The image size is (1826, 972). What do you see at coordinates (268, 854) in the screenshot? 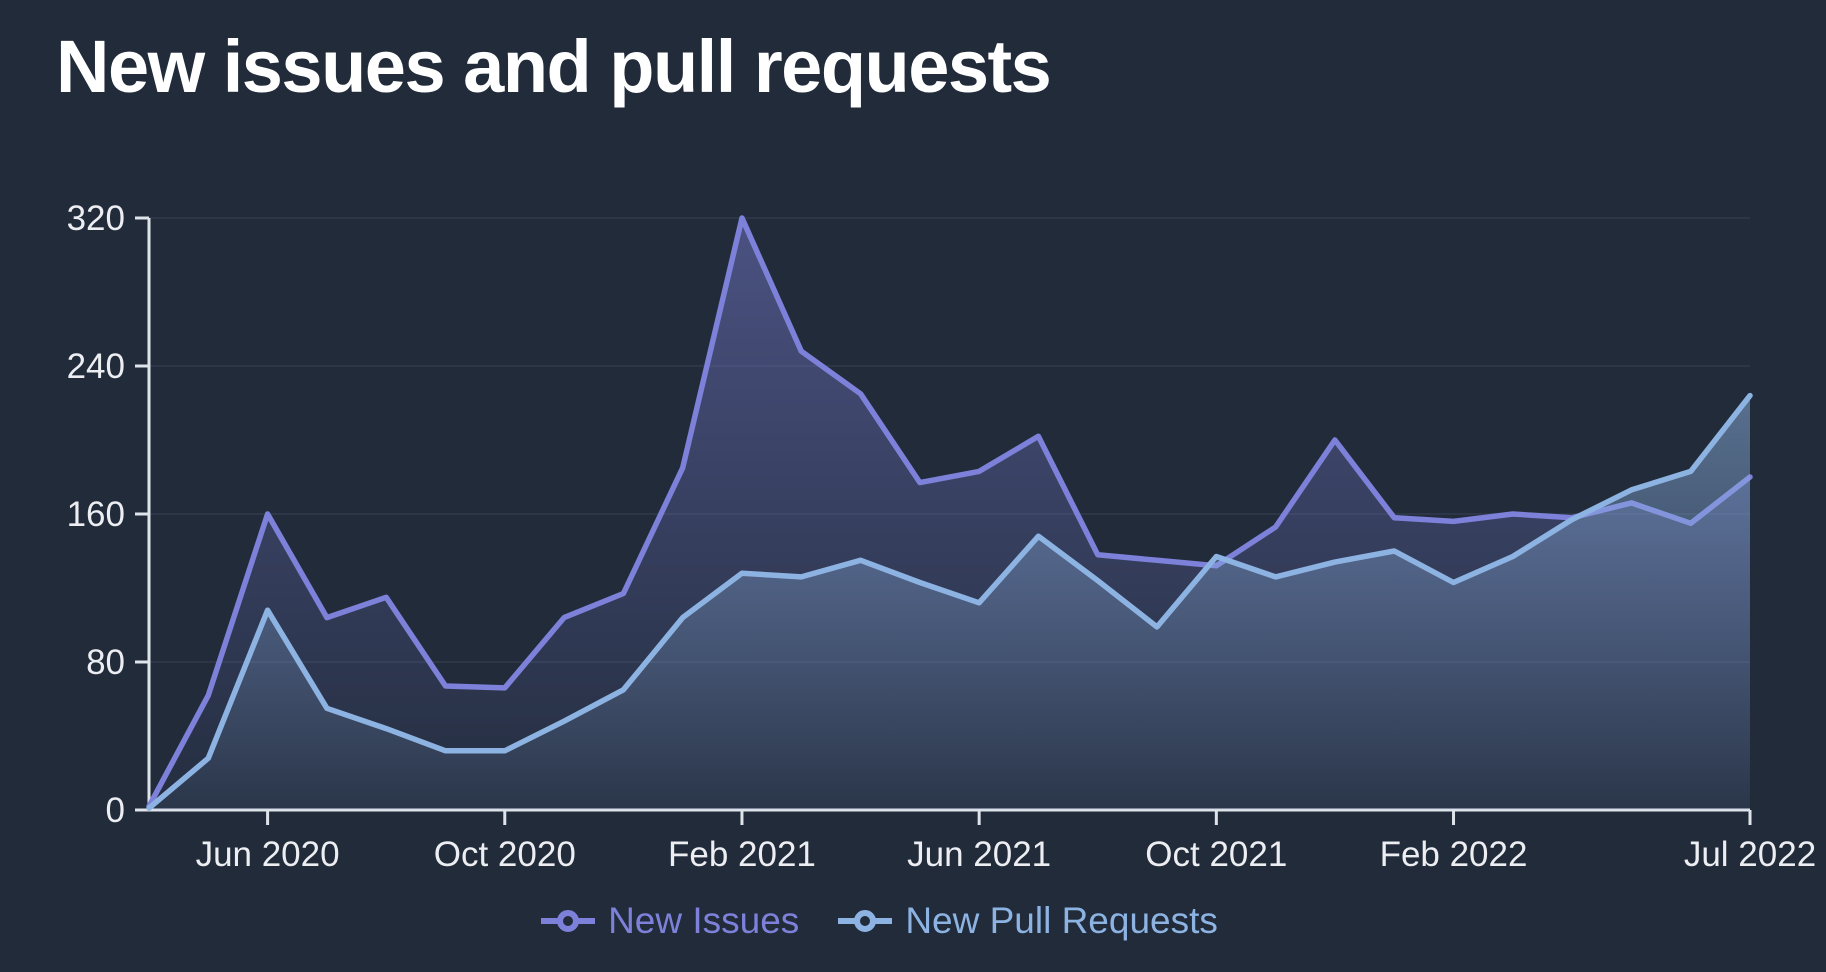
I see `x-axis-tick-label: Jun 2020` at bounding box center [268, 854].